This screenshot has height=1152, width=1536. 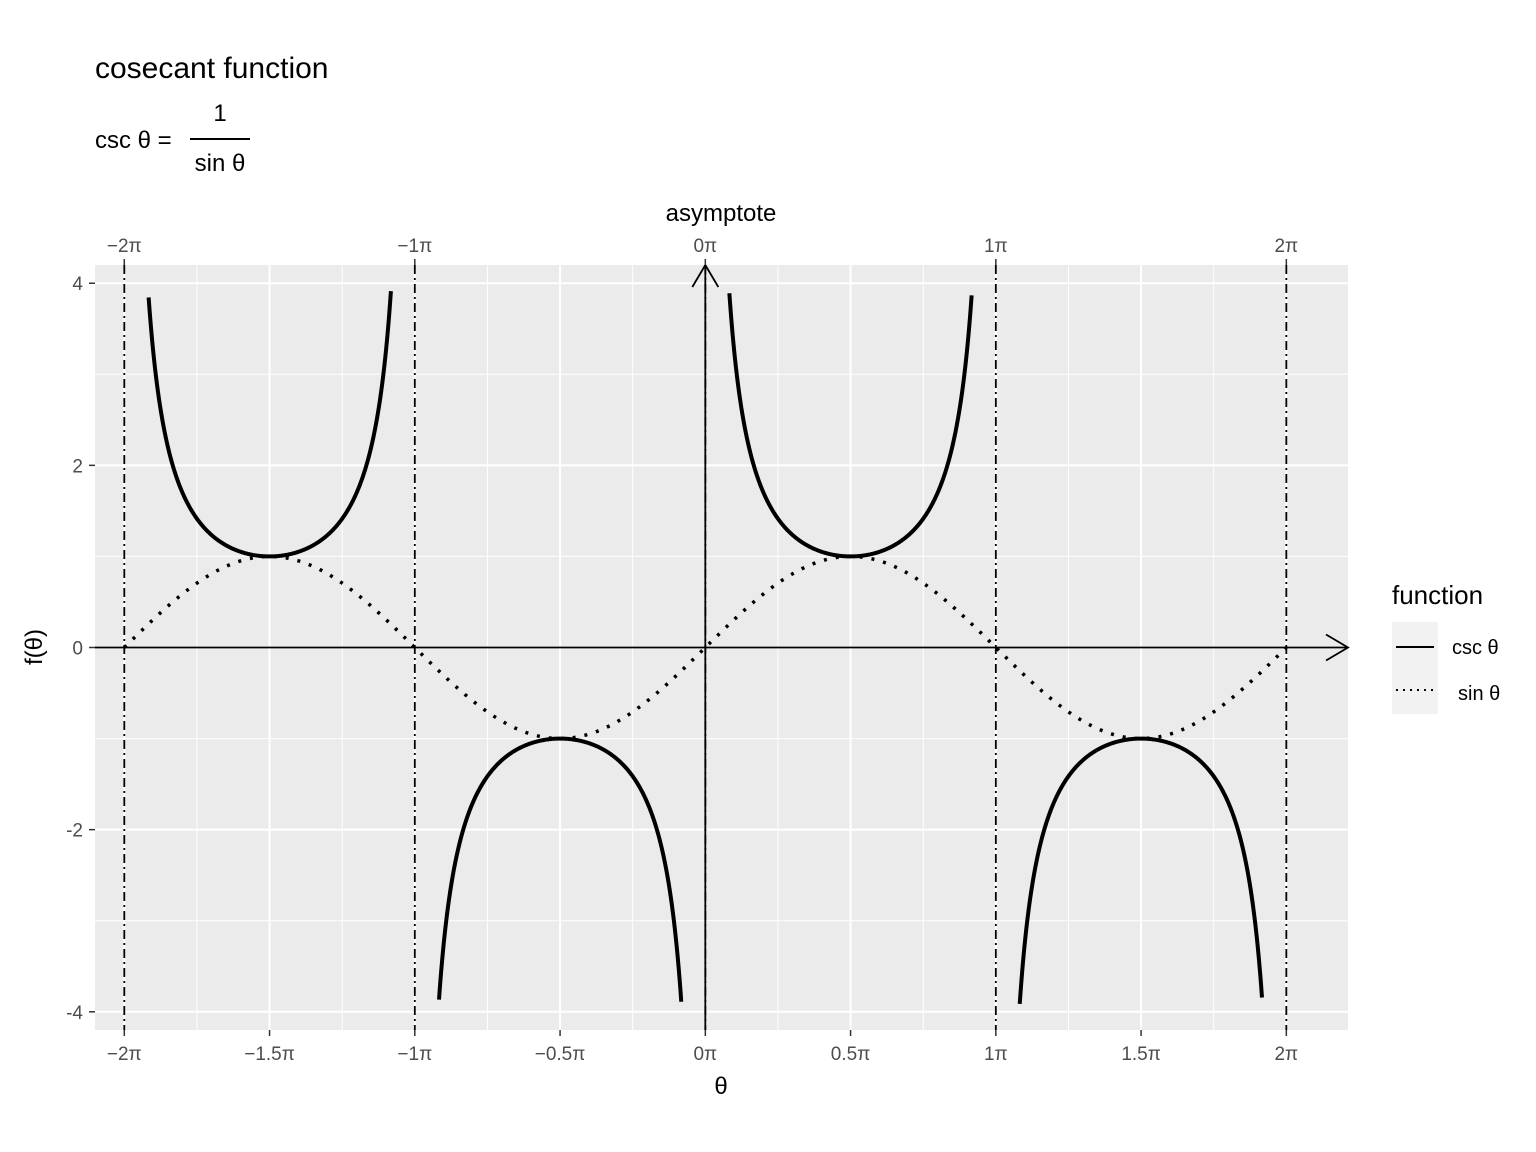 I want to click on y-tick-label: 2, so click(x=77, y=466).